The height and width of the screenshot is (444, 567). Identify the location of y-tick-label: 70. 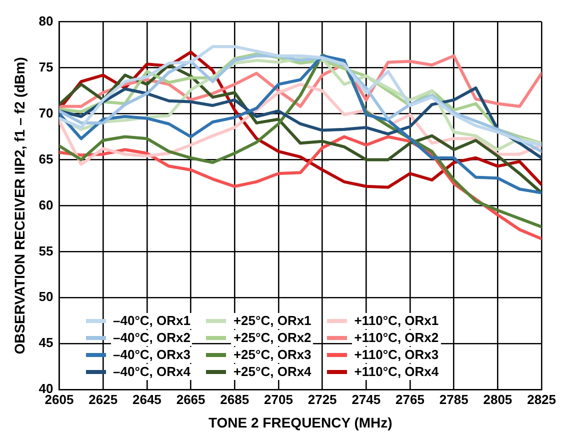
(46, 112).